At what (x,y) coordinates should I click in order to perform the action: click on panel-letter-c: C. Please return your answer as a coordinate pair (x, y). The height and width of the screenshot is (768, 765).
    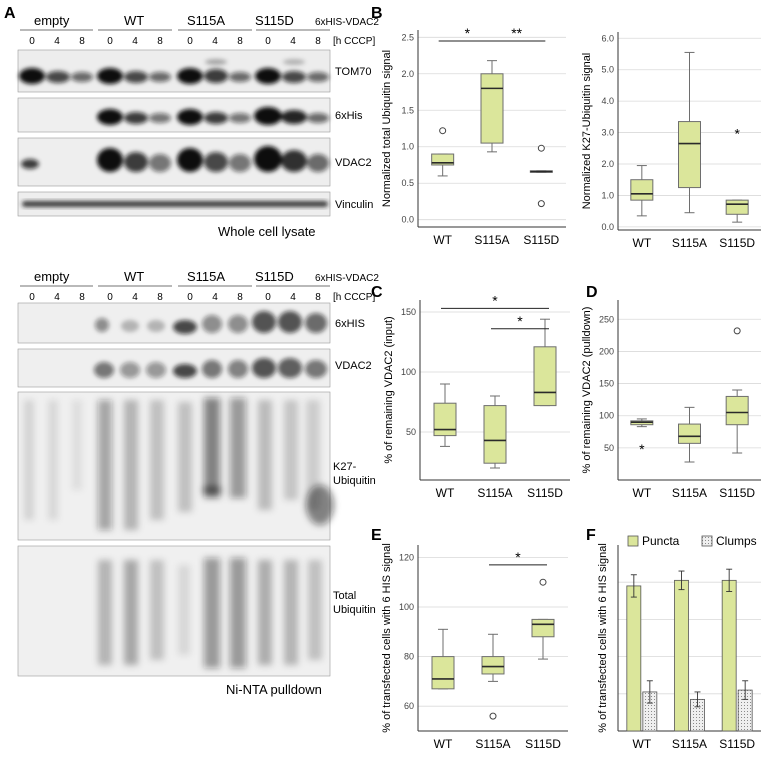
    Looking at the image, I should click on (377, 292).